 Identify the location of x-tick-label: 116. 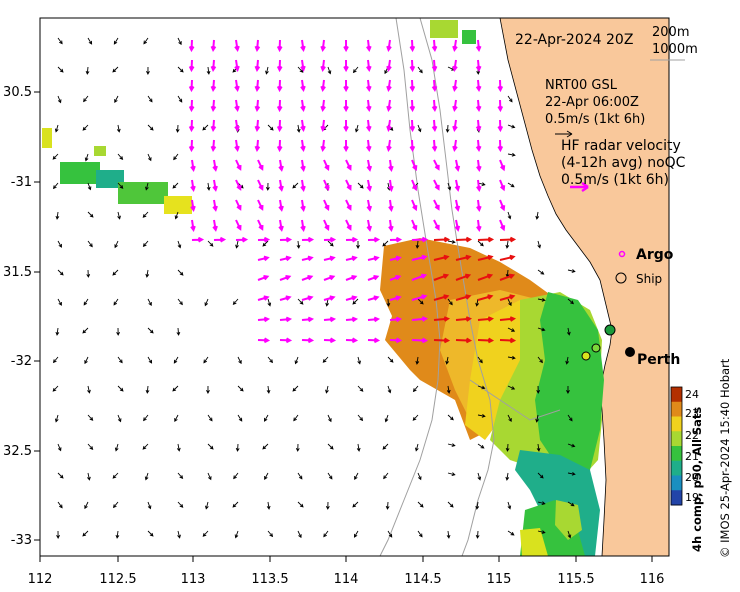
(652, 579).